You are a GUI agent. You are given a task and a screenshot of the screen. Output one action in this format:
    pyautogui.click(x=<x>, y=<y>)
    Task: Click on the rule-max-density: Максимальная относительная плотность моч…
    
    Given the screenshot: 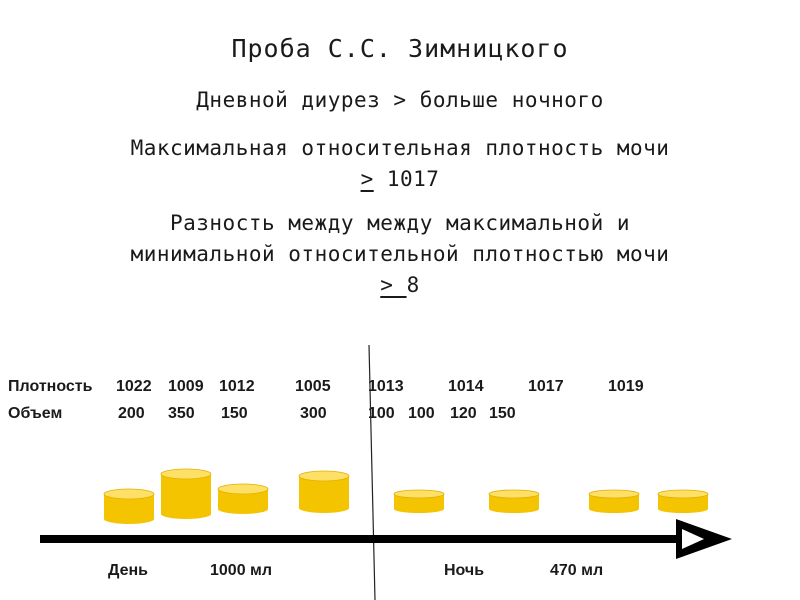 What is the action you would take?
    pyautogui.click(x=400, y=164)
    